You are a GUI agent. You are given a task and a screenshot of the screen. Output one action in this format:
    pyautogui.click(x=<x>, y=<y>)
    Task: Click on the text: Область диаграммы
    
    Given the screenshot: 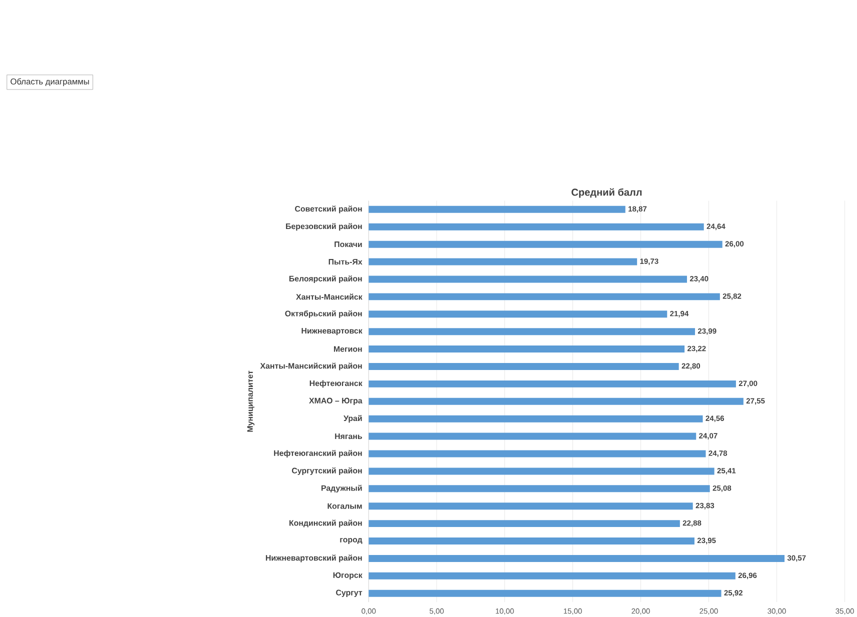 What is the action you would take?
    pyautogui.click(x=49, y=82)
    